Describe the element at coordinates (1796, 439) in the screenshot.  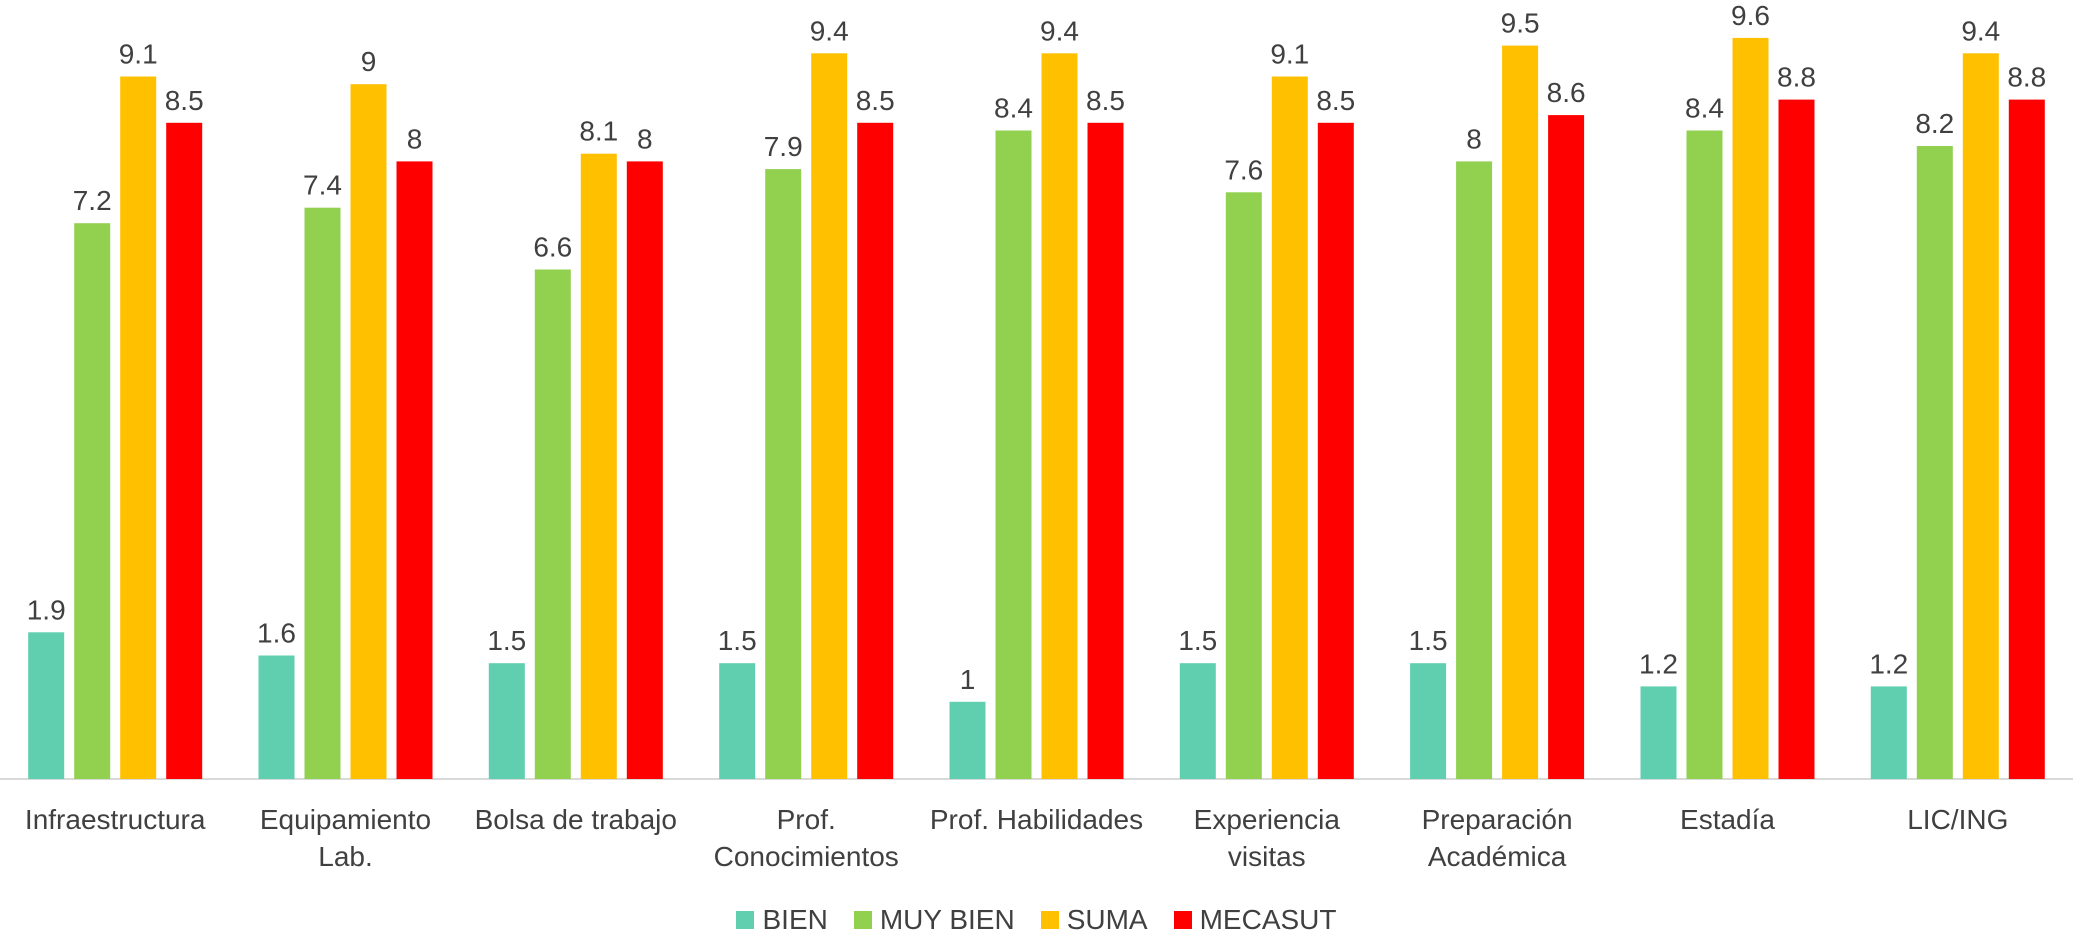
I see `bar-mecasut-estad-a` at that location.